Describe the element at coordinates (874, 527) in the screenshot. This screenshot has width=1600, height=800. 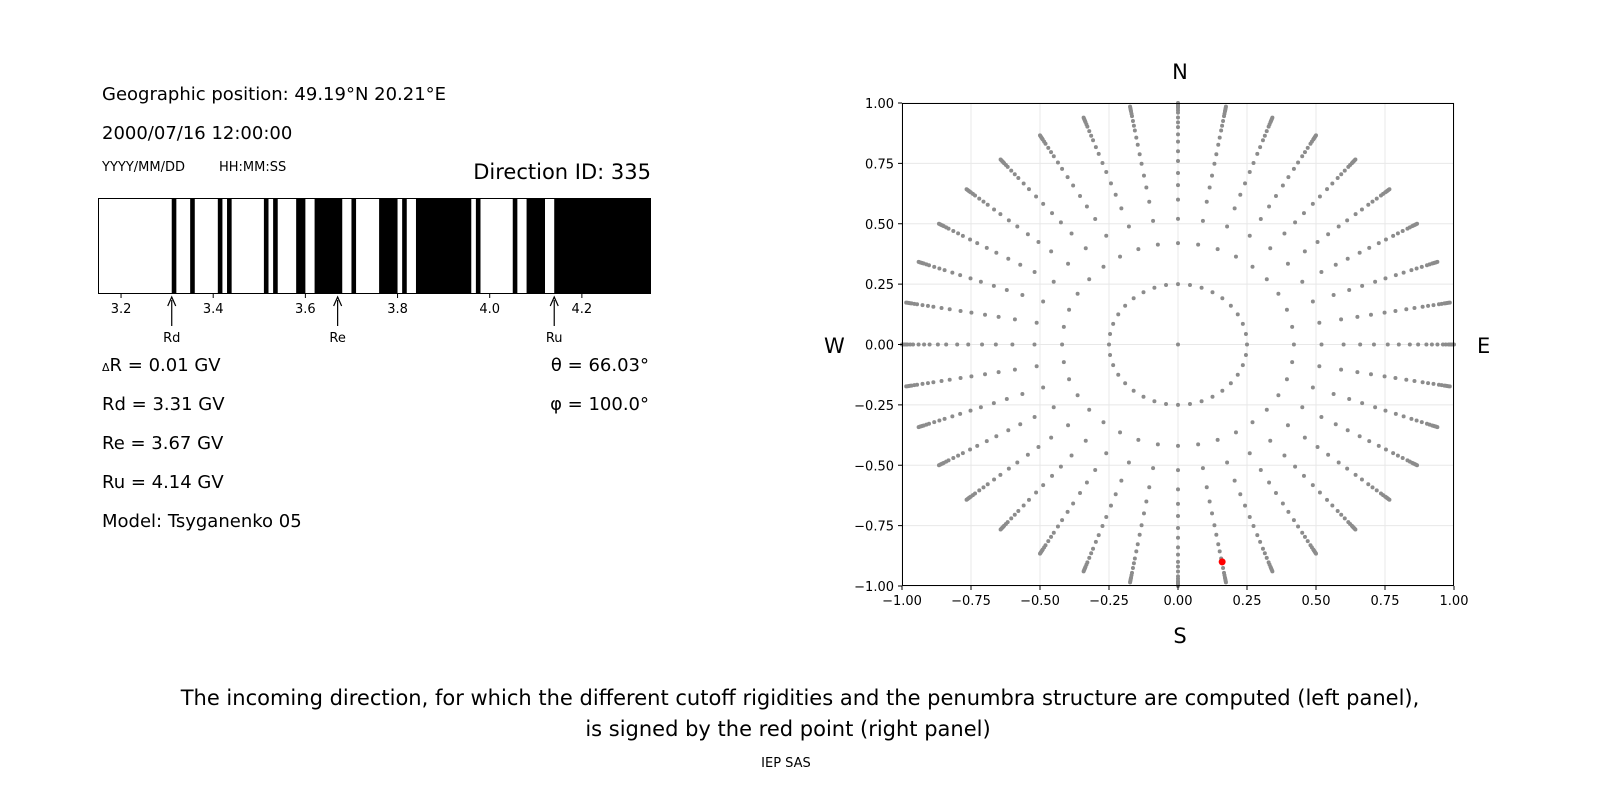
I see `y-tick-label: −0.75` at that location.